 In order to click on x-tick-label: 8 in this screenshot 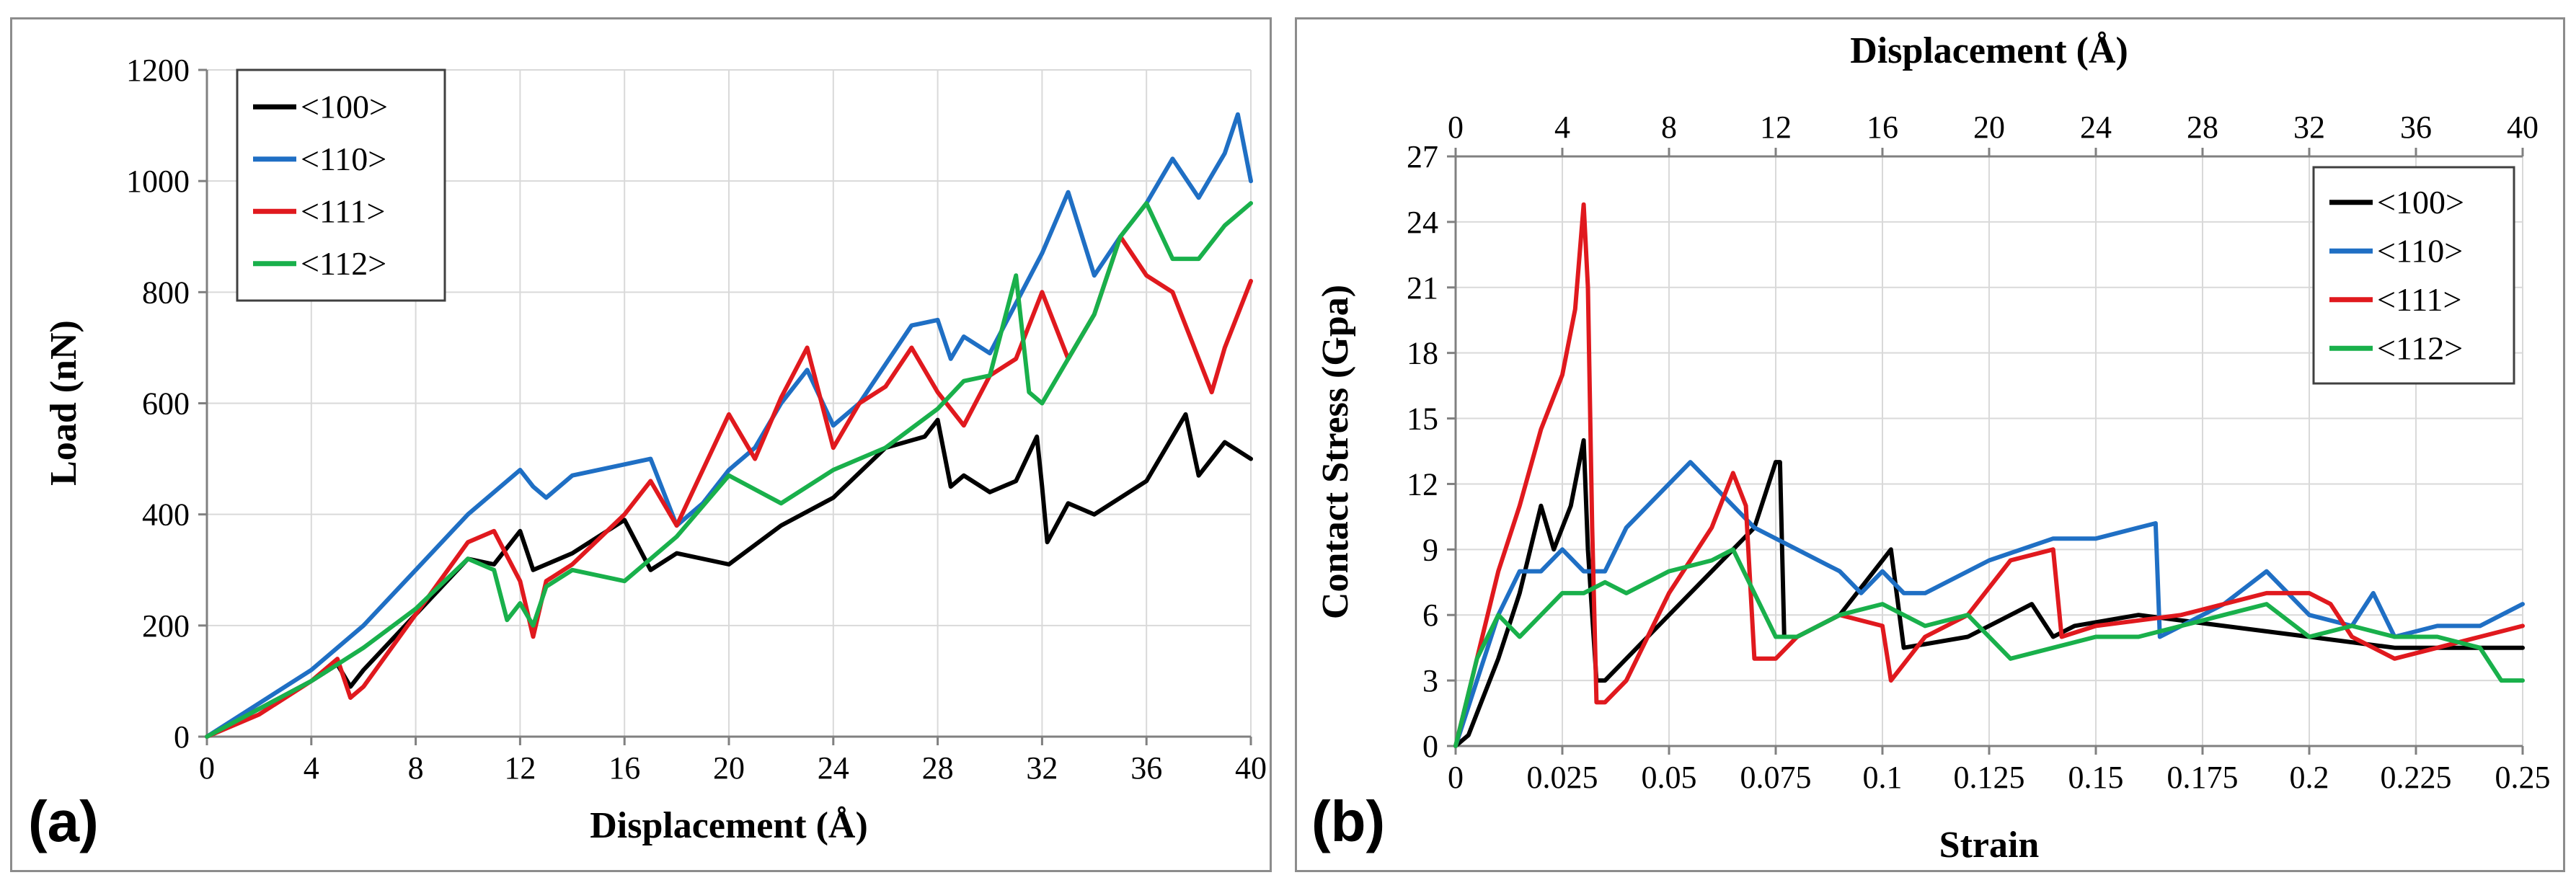, I will do `click(416, 768)`.